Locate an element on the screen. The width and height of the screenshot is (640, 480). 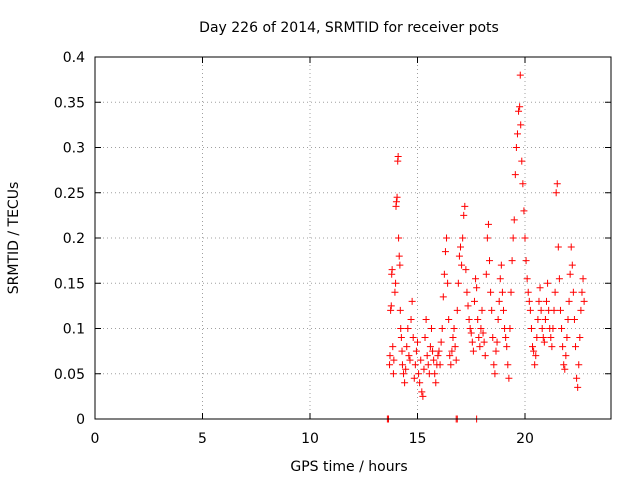
x-axis-label: GPS time / hours is located at coordinates (348, 467).